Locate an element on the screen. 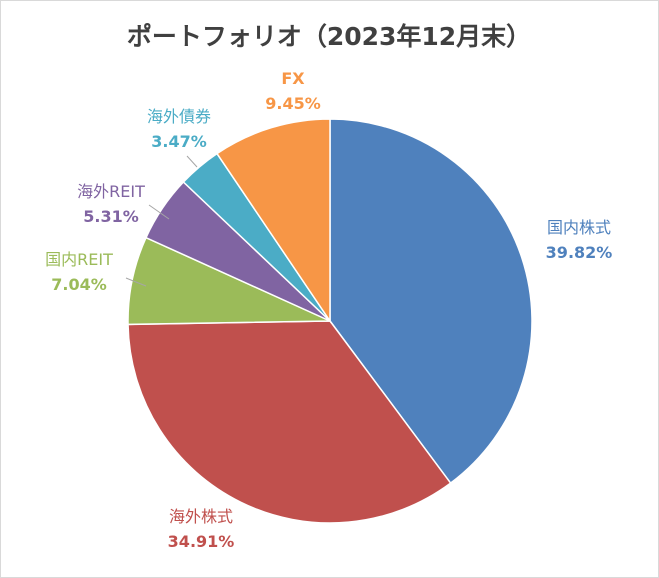  slice-label-value-3: 7.04% is located at coordinates (79, 284).